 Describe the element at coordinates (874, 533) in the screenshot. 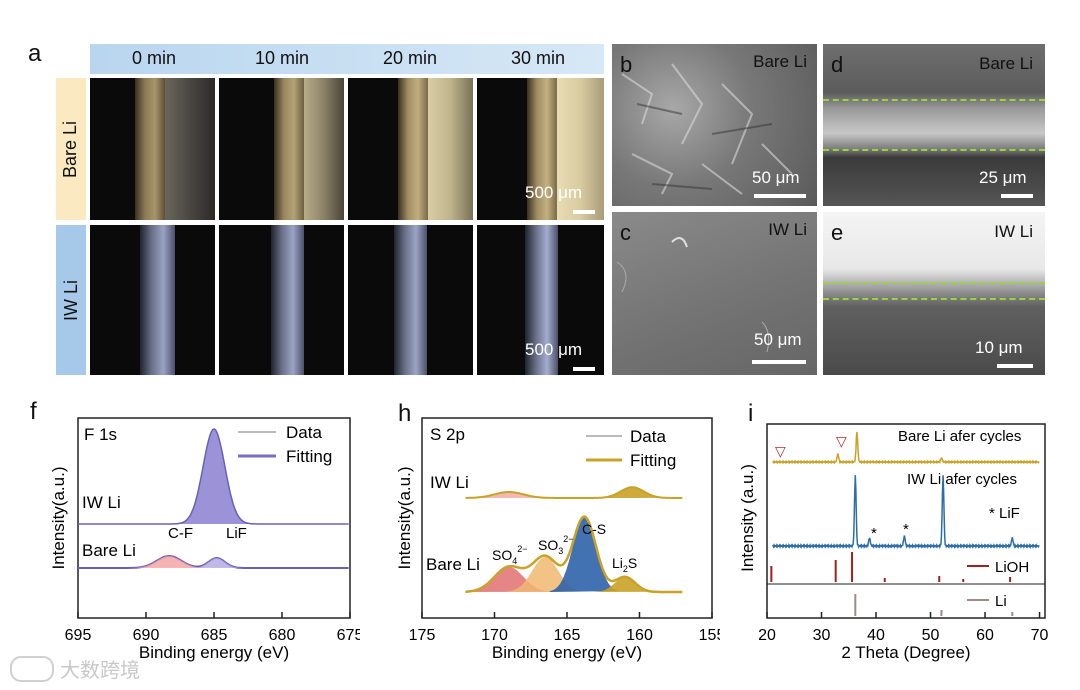

I see `lif-marker-1: *` at that location.